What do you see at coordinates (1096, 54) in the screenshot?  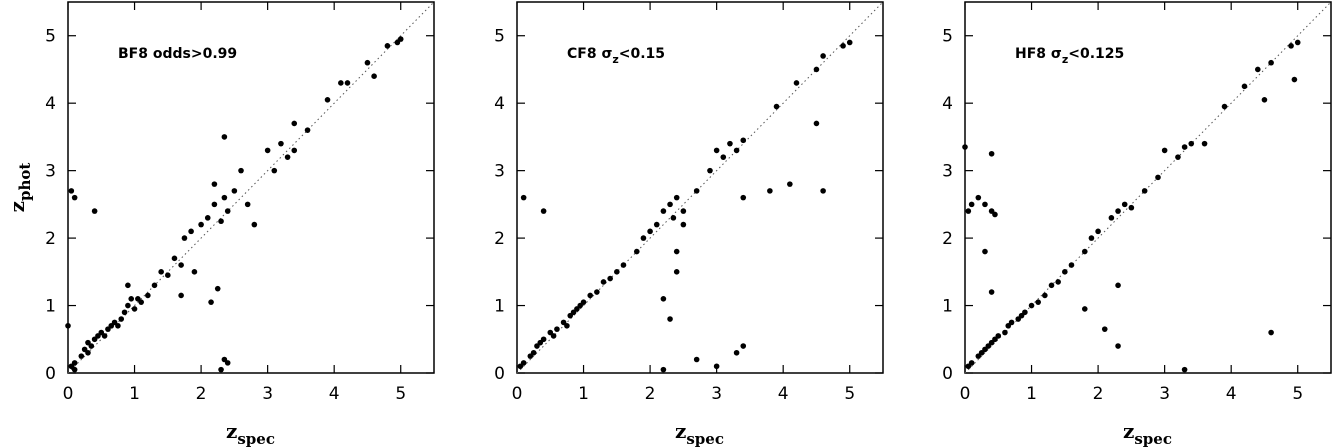 I see `annotation-part: <0.125` at bounding box center [1096, 54].